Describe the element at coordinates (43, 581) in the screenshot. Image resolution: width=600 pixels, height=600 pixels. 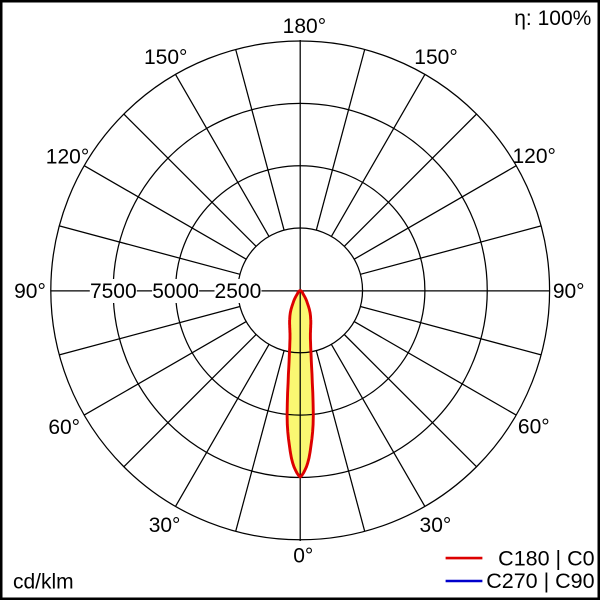
I see `svg-text: cd/klm` at that location.